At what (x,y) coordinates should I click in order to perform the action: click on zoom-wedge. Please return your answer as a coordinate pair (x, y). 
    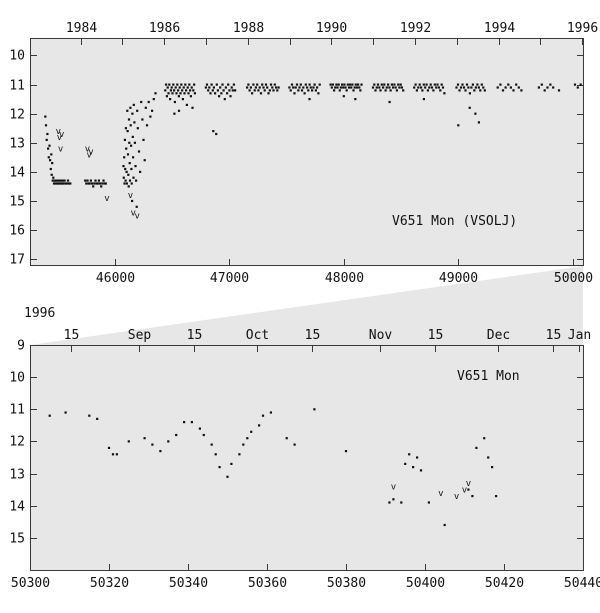
    Looking at the image, I should click on (306, 305).